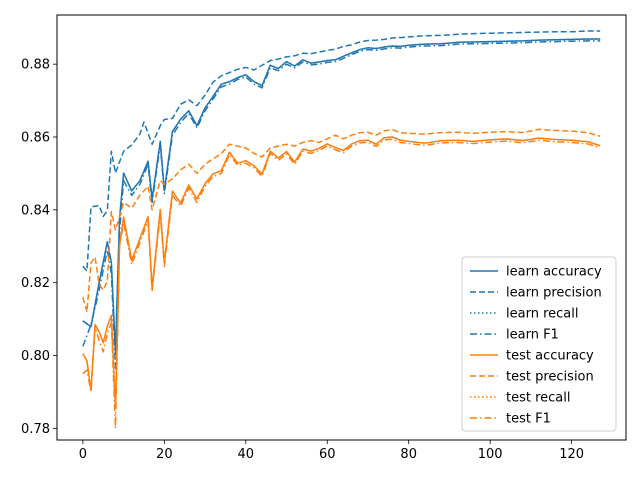 This screenshot has width=640, height=480. What do you see at coordinates (554, 272) in the screenshot?
I see `legend-label-learn-accuracy: learn accuracy` at bounding box center [554, 272].